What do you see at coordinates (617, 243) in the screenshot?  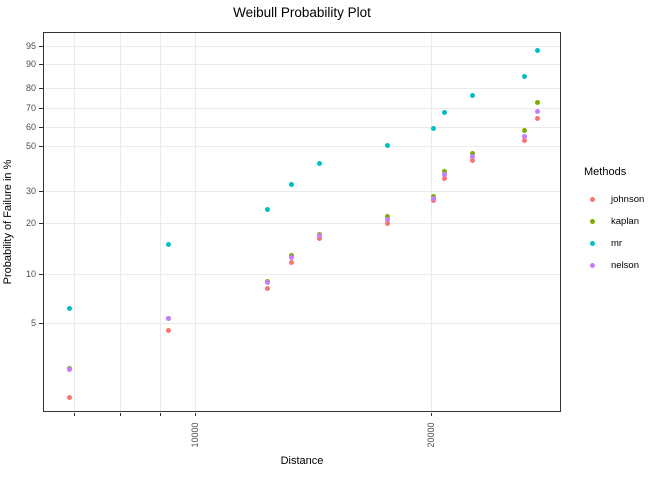 I see `legend-item-label: mr` at bounding box center [617, 243].